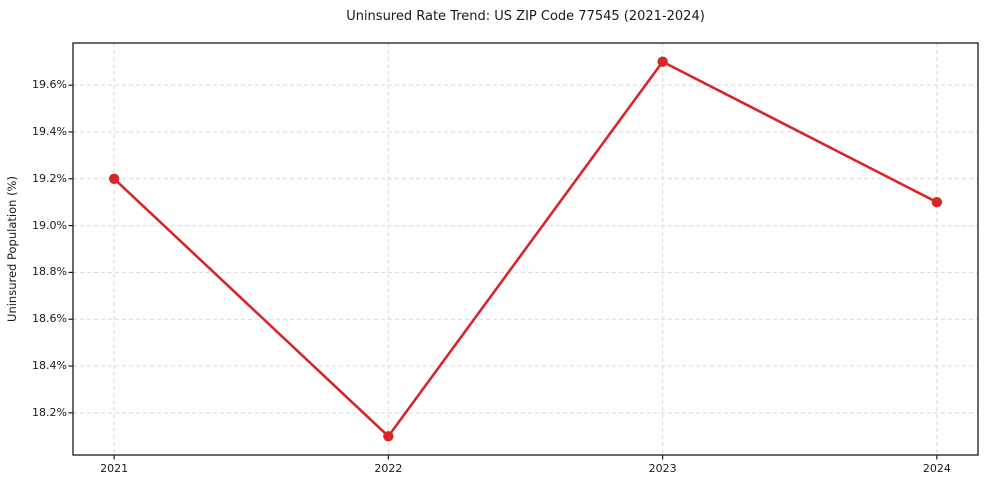  Describe the element at coordinates (49, 85) in the screenshot. I see `y-tick-label: 19.6%` at that location.